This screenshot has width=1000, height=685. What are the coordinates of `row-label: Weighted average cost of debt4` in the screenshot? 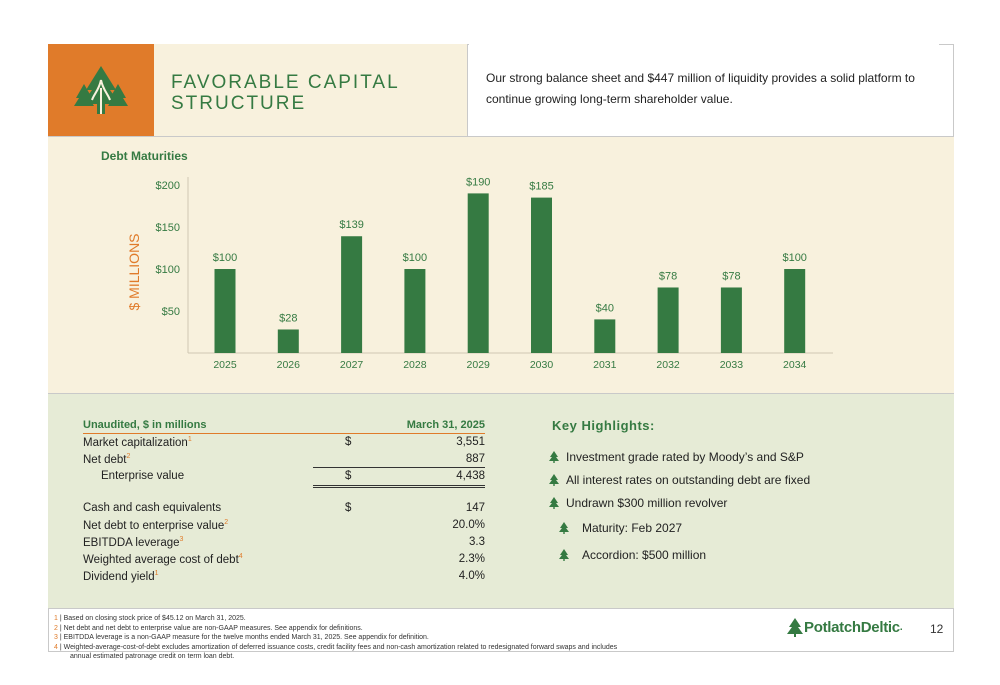 It's located at (163, 559).